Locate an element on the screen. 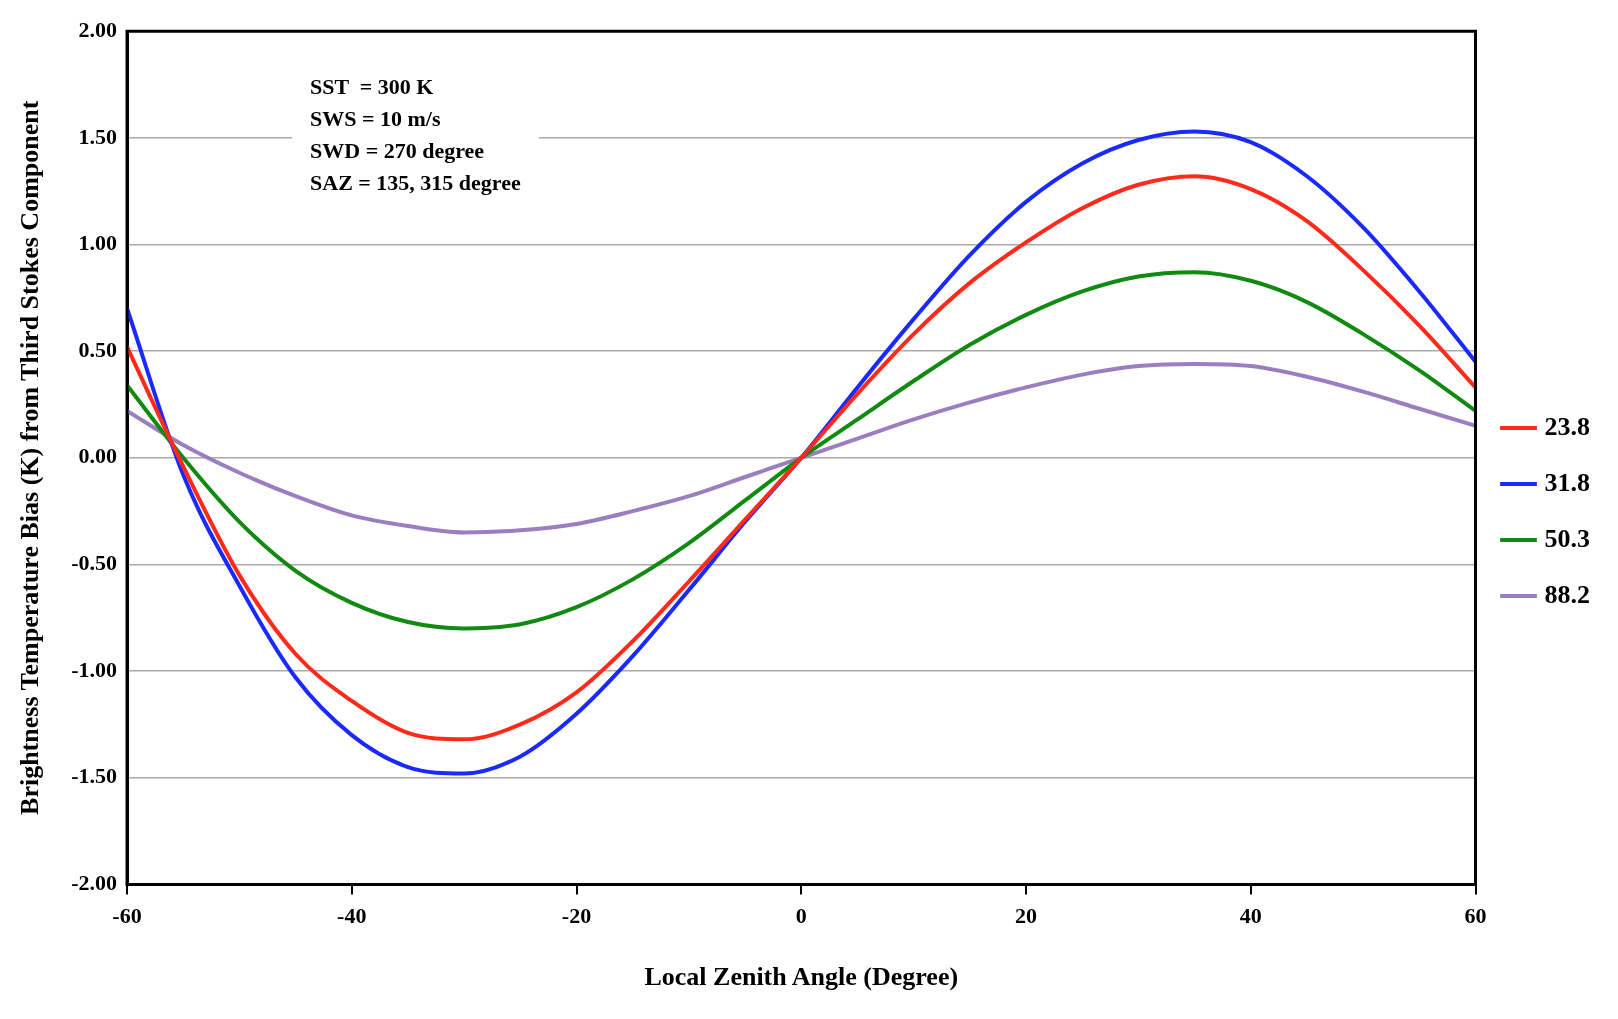 The height and width of the screenshot is (1019, 1618). x-tick-label: 20 is located at coordinates (1026, 916).